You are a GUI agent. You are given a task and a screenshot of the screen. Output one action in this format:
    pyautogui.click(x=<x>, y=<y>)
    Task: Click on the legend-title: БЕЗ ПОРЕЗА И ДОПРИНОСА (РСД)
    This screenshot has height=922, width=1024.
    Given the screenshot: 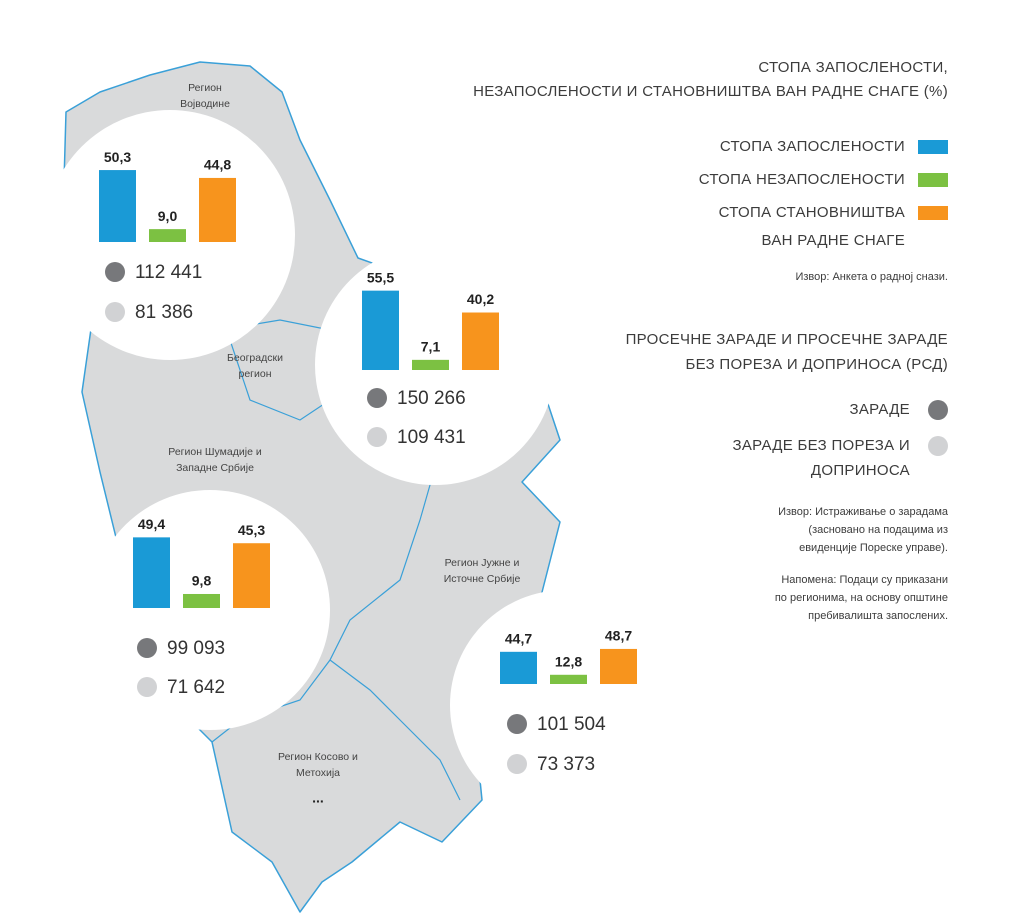 What is the action you would take?
    pyautogui.click(x=816, y=364)
    